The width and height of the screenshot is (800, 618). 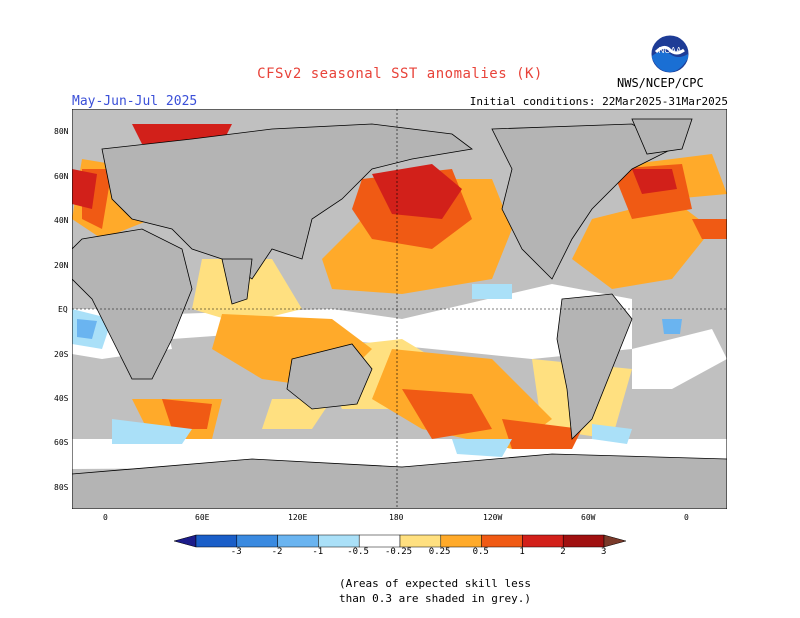 What do you see at coordinates (435, 583) in the screenshot?
I see `skill-note-line1: (Areas of expected skill less` at bounding box center [435, 583].